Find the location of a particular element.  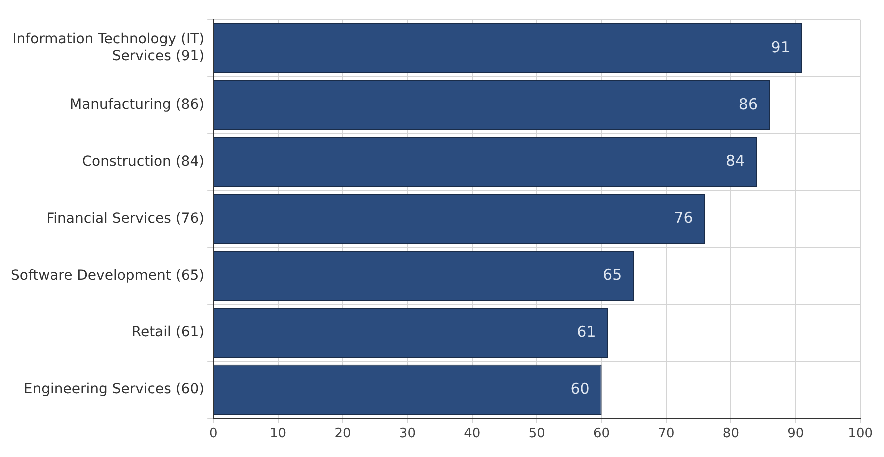

data-label: 61 is located at coordinates (586, 331).